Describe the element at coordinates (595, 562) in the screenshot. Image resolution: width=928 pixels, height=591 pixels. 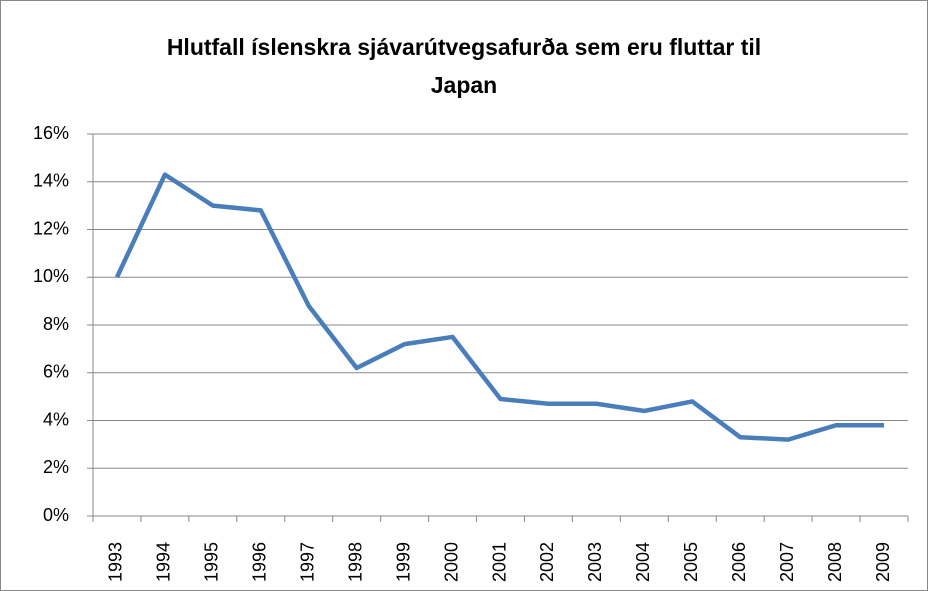
I see `x-tick-label: 2003` at that location.